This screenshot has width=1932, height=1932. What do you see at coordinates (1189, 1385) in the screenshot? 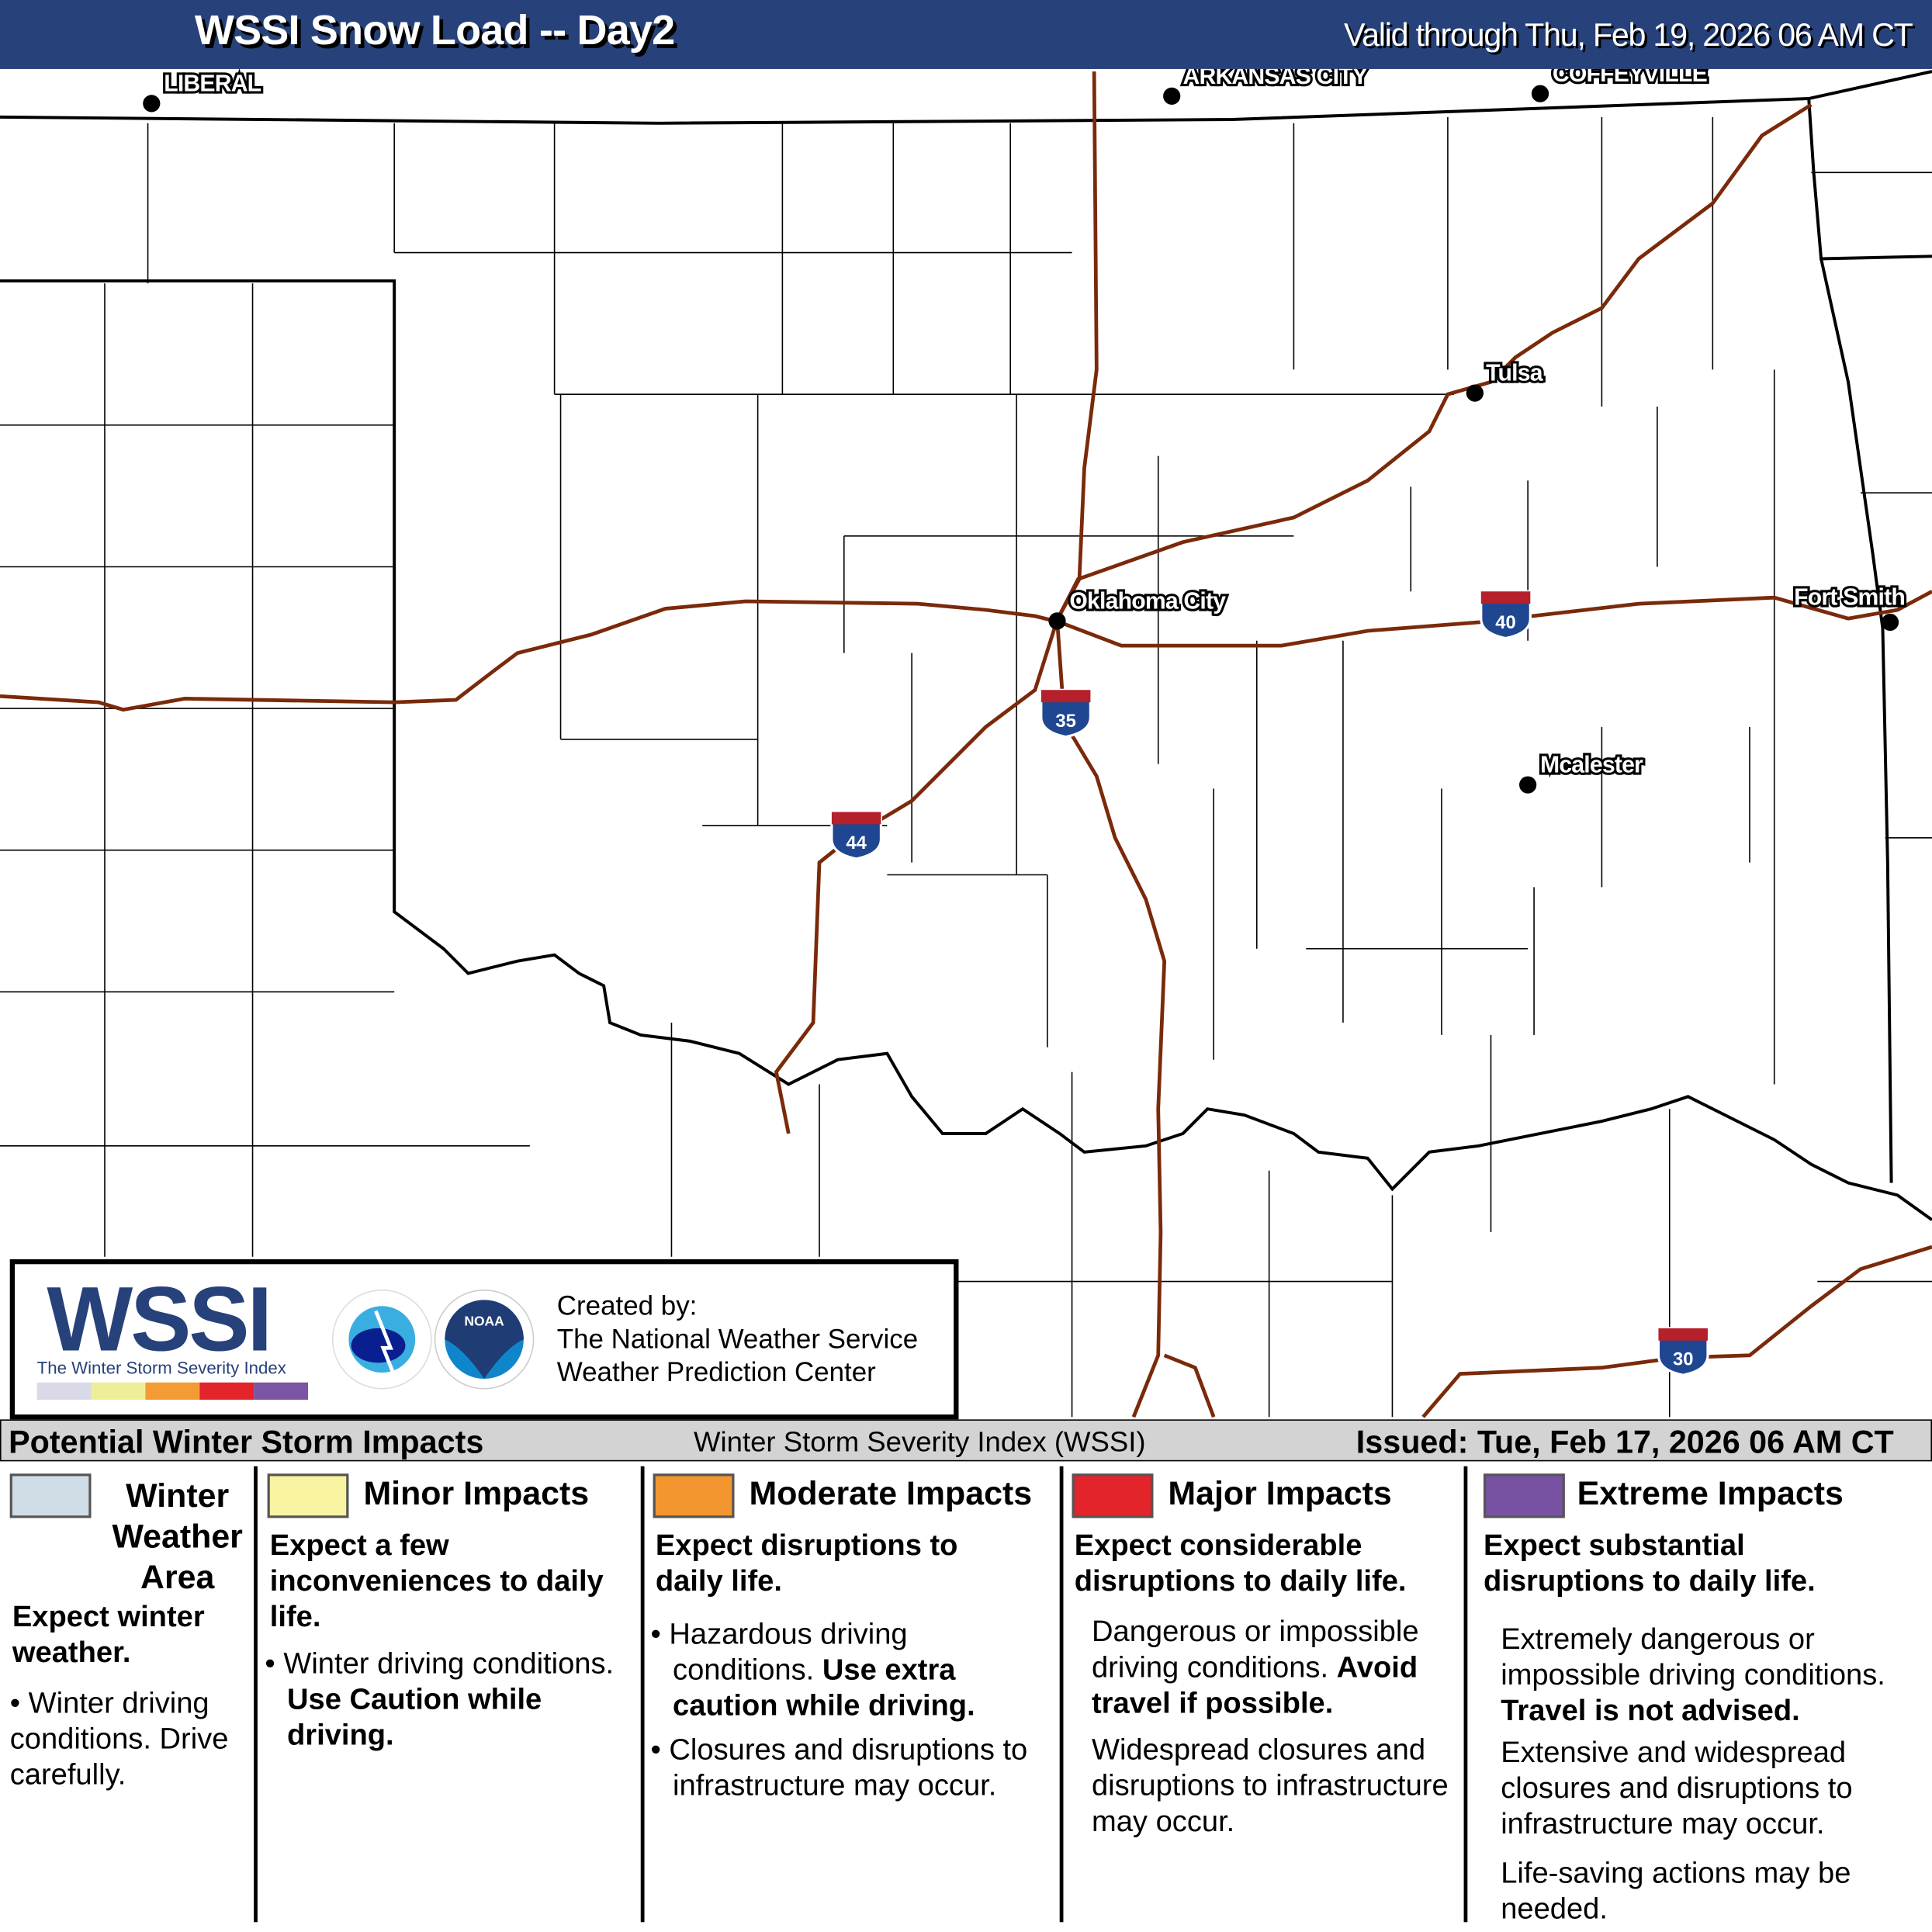
I see `i44-ne-road` at bounding box center [1189, 1385].